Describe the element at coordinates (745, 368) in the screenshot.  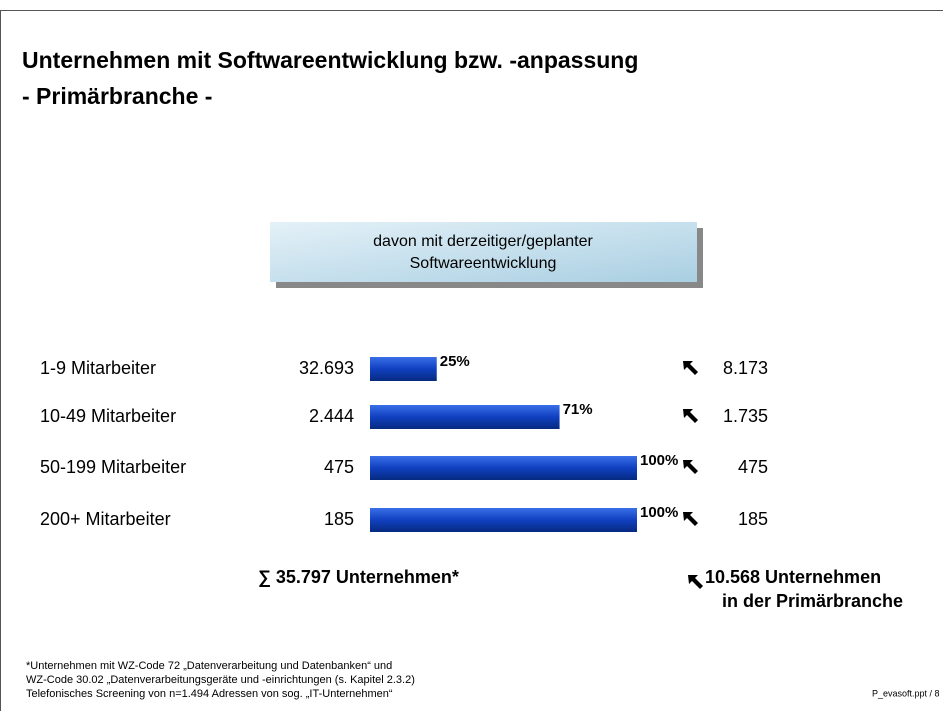
I see `result: 8.173` at that location.